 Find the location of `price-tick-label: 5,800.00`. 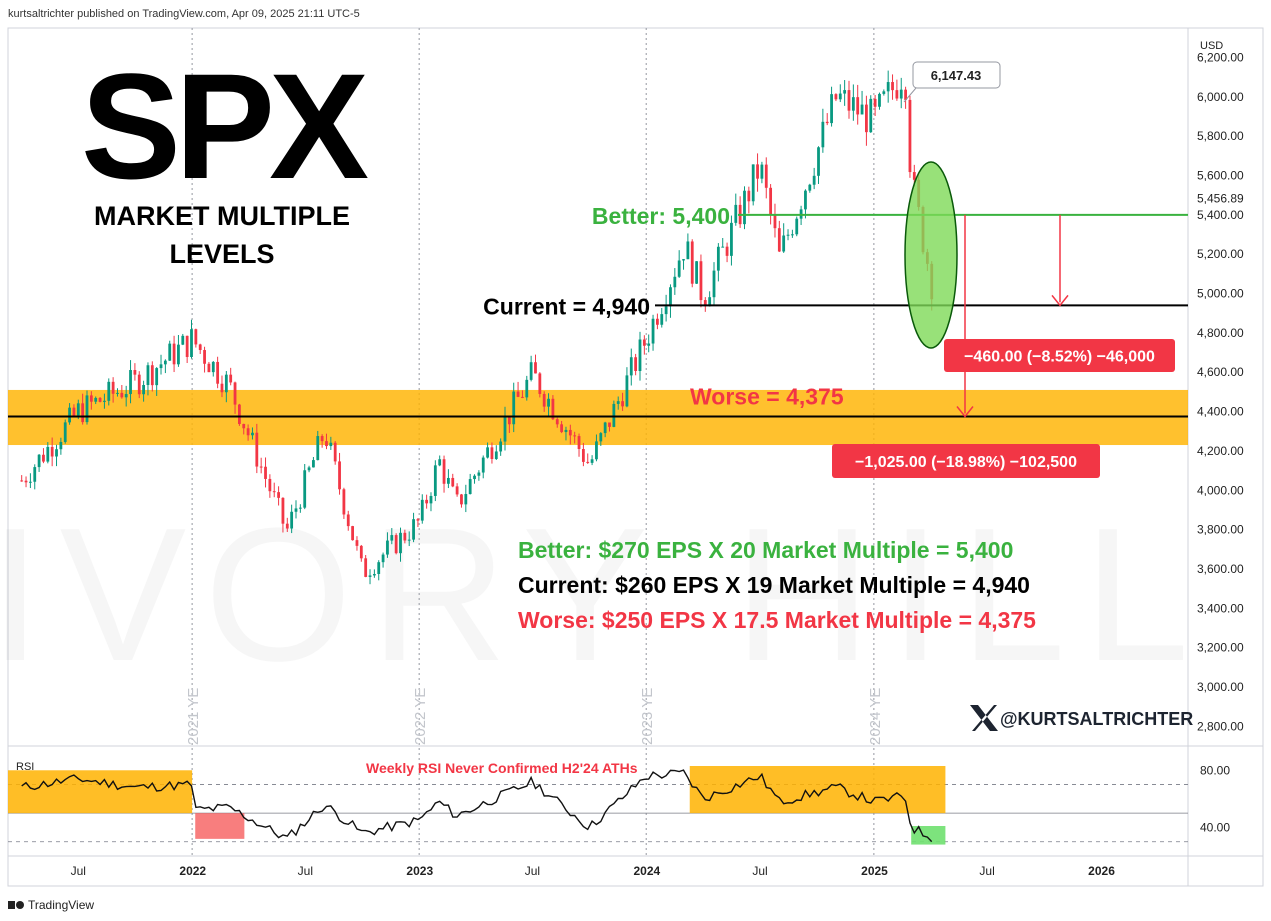

price-tick-label: 5,800.00 is located at coordinates (1220, 136).